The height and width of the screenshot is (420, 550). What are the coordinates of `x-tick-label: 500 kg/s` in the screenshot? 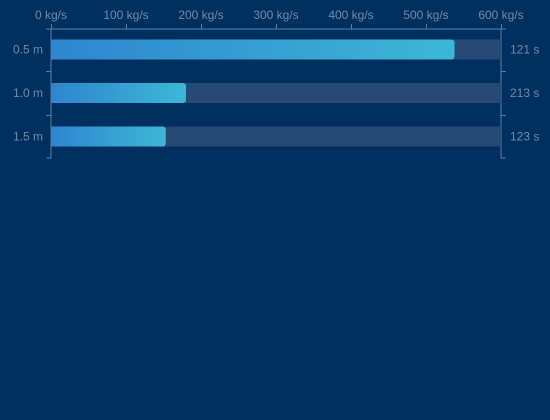 It's located at (425, 15).